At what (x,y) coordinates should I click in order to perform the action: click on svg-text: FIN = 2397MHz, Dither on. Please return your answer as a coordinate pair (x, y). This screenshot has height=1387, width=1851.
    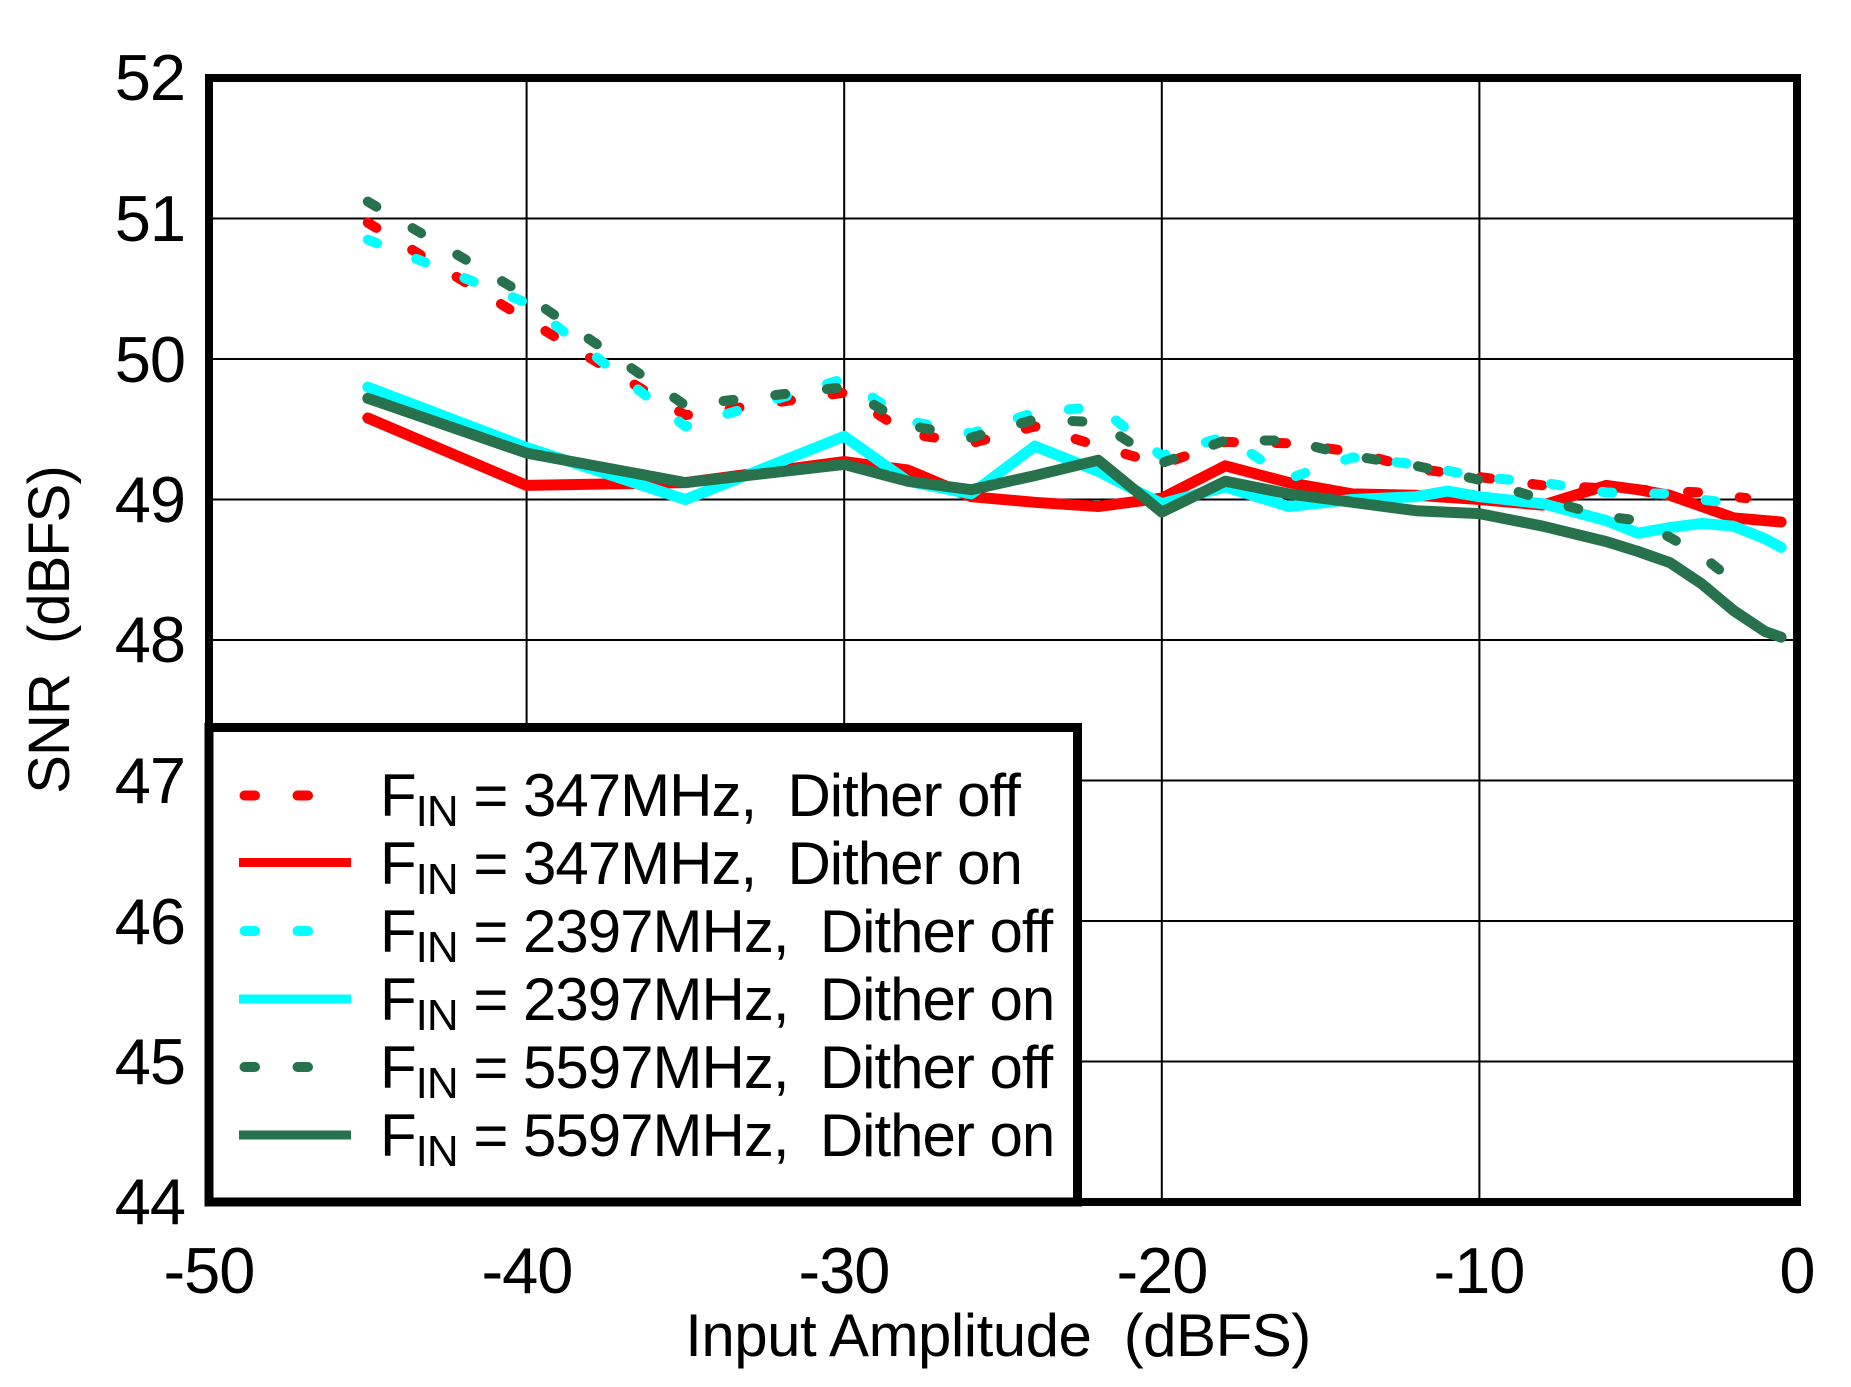
    Looking at the image, I should click on (717, 1003).